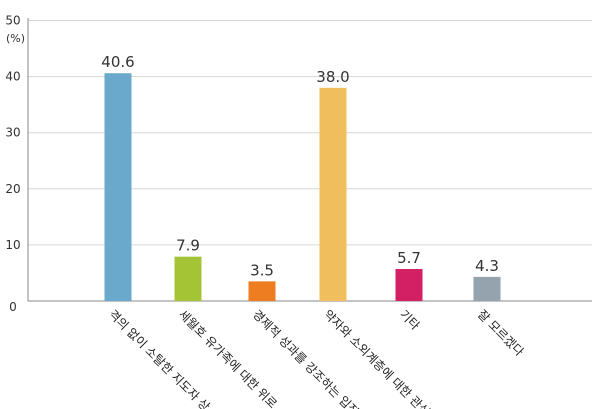 This screenshot has height=409, width=600. What do you see at coordinates (12, 21) in the screenshot?
I see `y-tick-label: 50` at bounding box center [12, 21].